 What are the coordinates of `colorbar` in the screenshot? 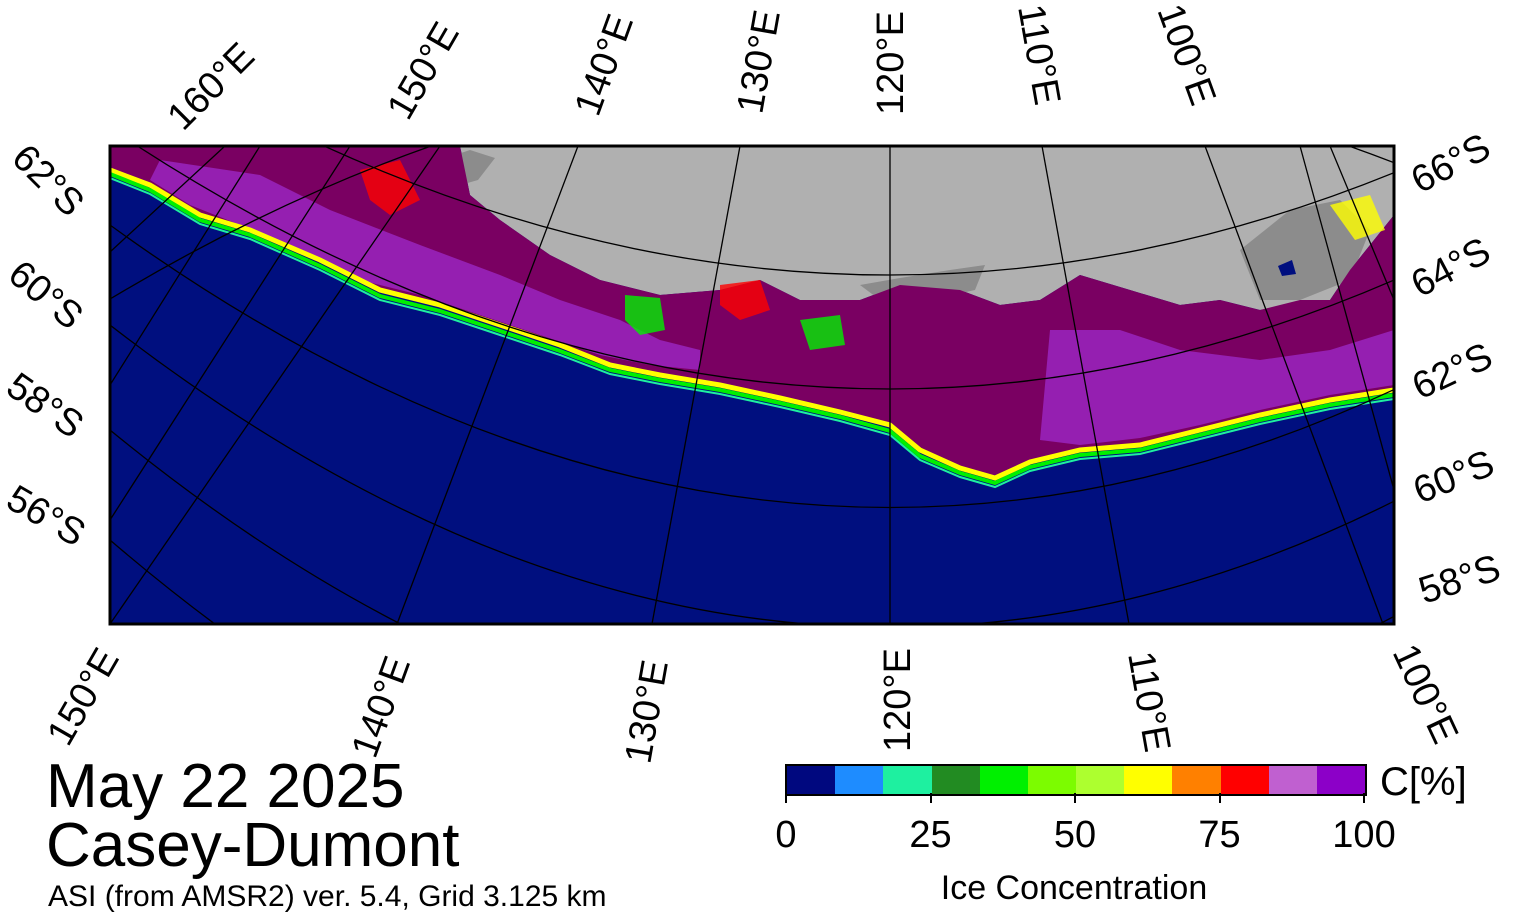 It's located at (1076, 780).